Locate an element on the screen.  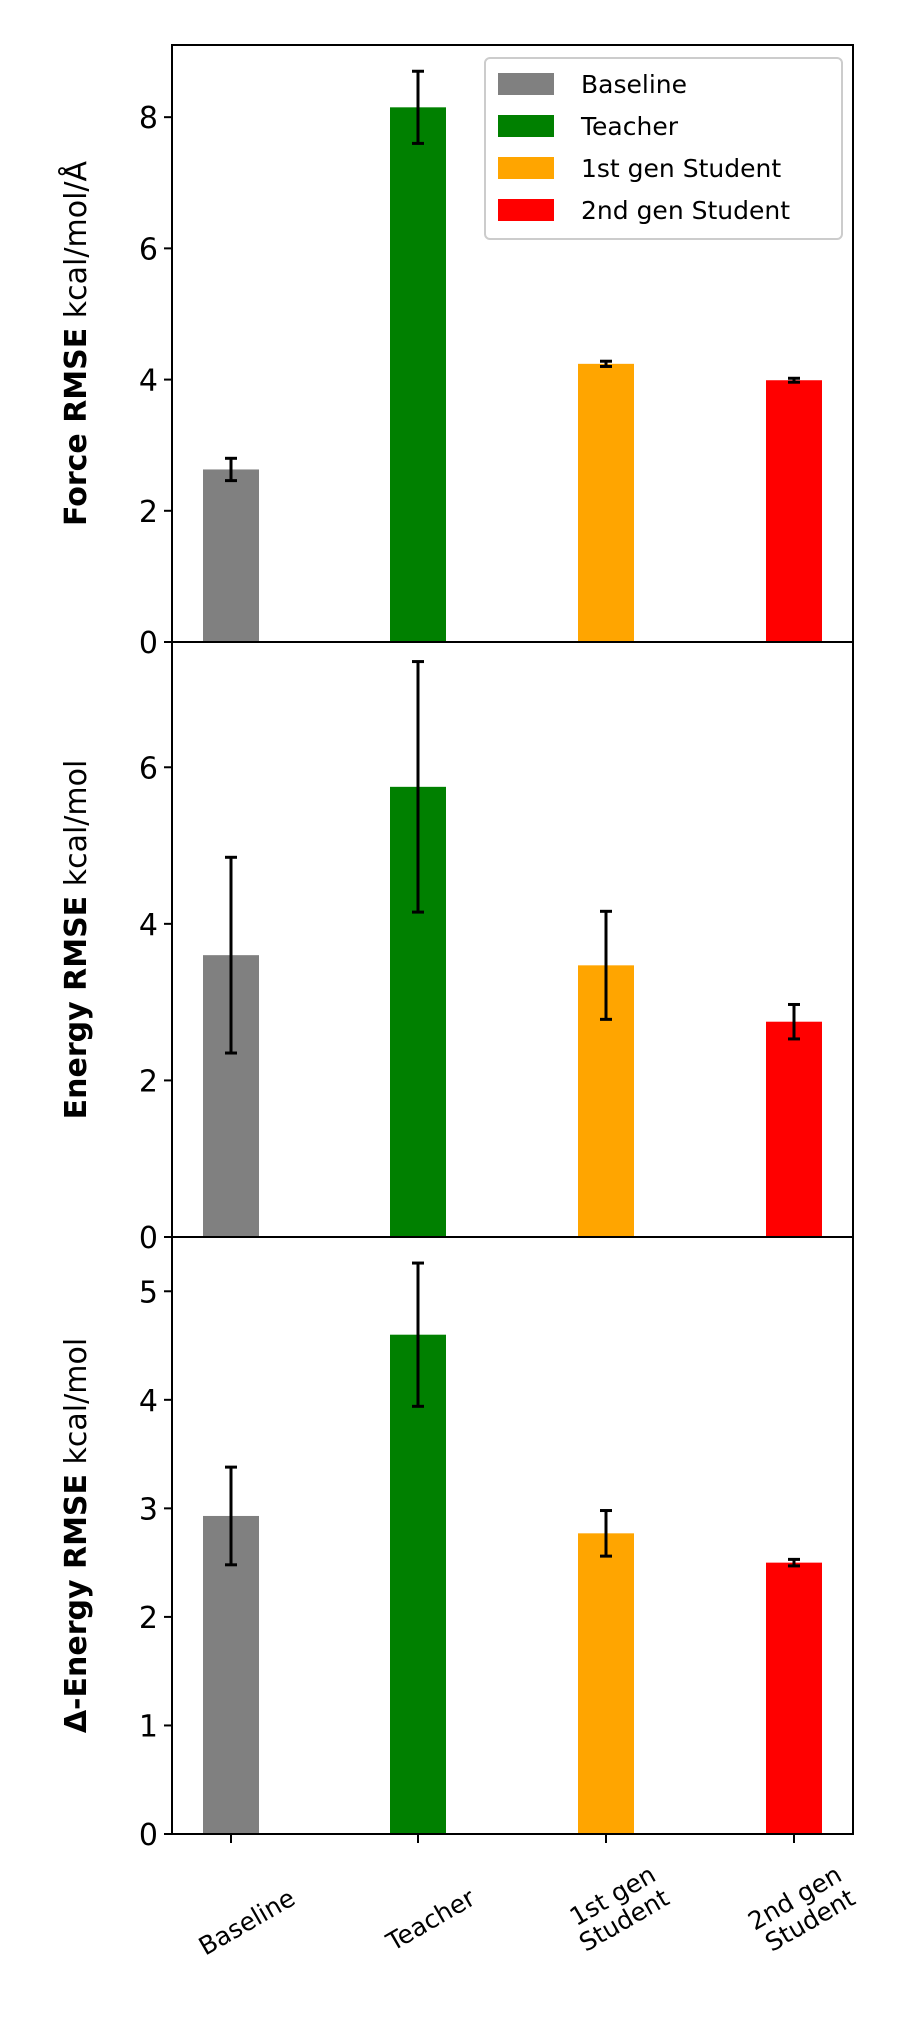
legend-label-1: Baseline is located at coordinates (634, 84).